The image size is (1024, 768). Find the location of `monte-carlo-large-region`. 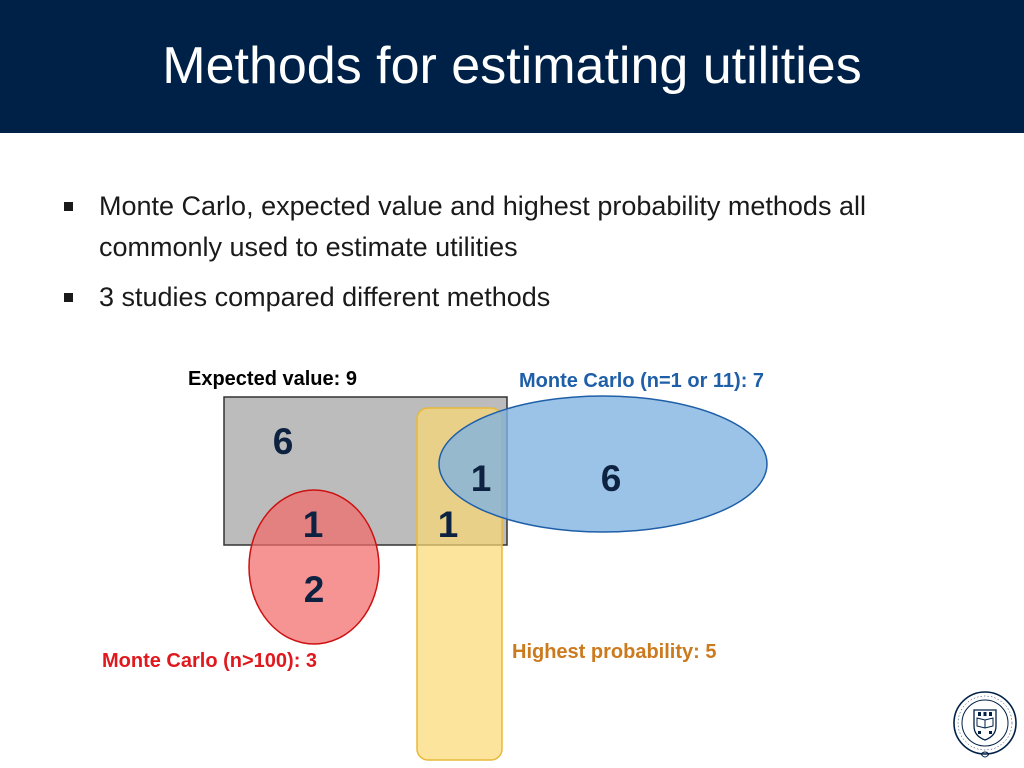

monte-carlo-large-region is located at coordinates (314, 567).